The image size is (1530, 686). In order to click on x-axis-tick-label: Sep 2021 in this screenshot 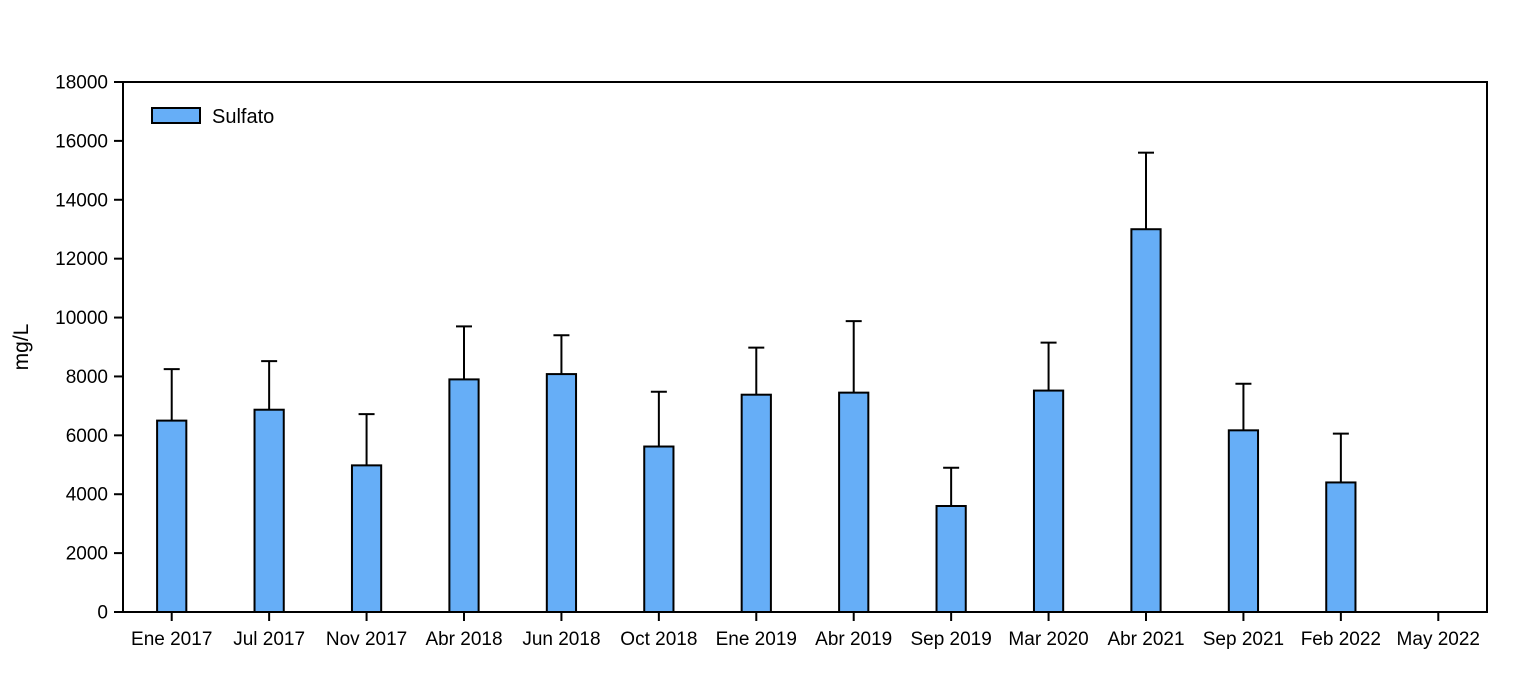, I will do `click(1243, 639)`.